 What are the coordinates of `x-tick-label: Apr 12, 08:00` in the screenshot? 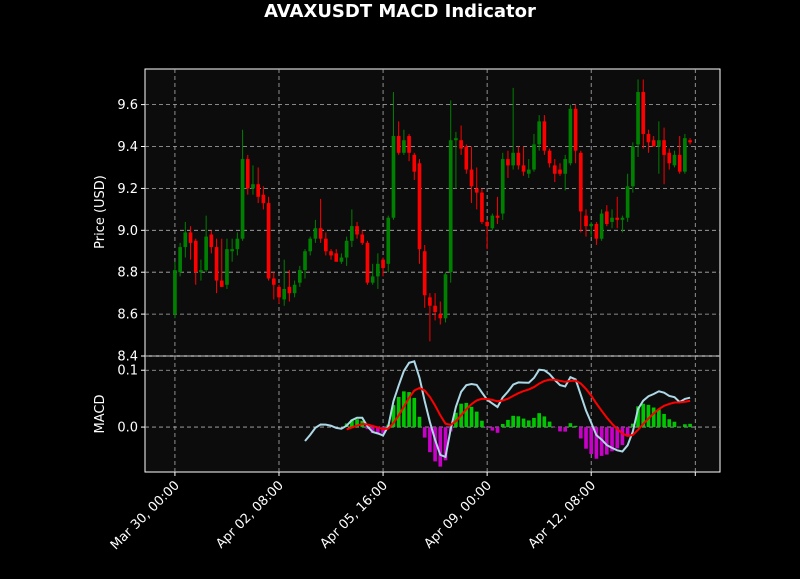 It's located at (562, 514).